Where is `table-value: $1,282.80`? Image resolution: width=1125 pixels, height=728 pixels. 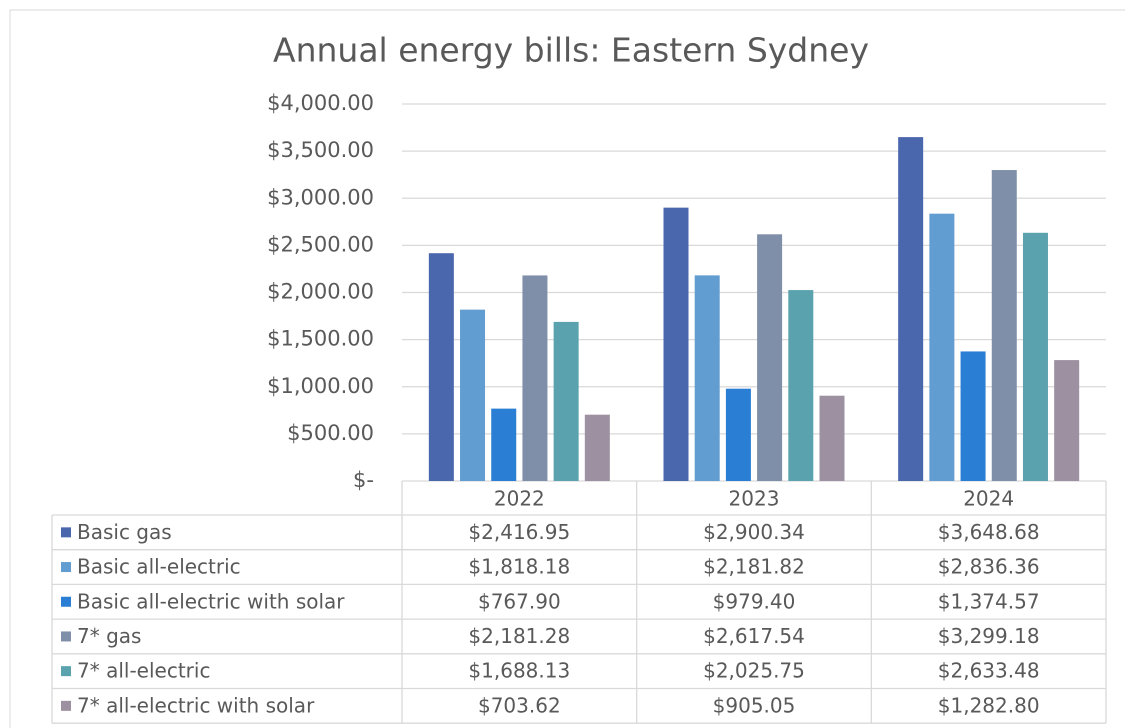 table-value: $1,282.80 is located at coordinates (989, 705).